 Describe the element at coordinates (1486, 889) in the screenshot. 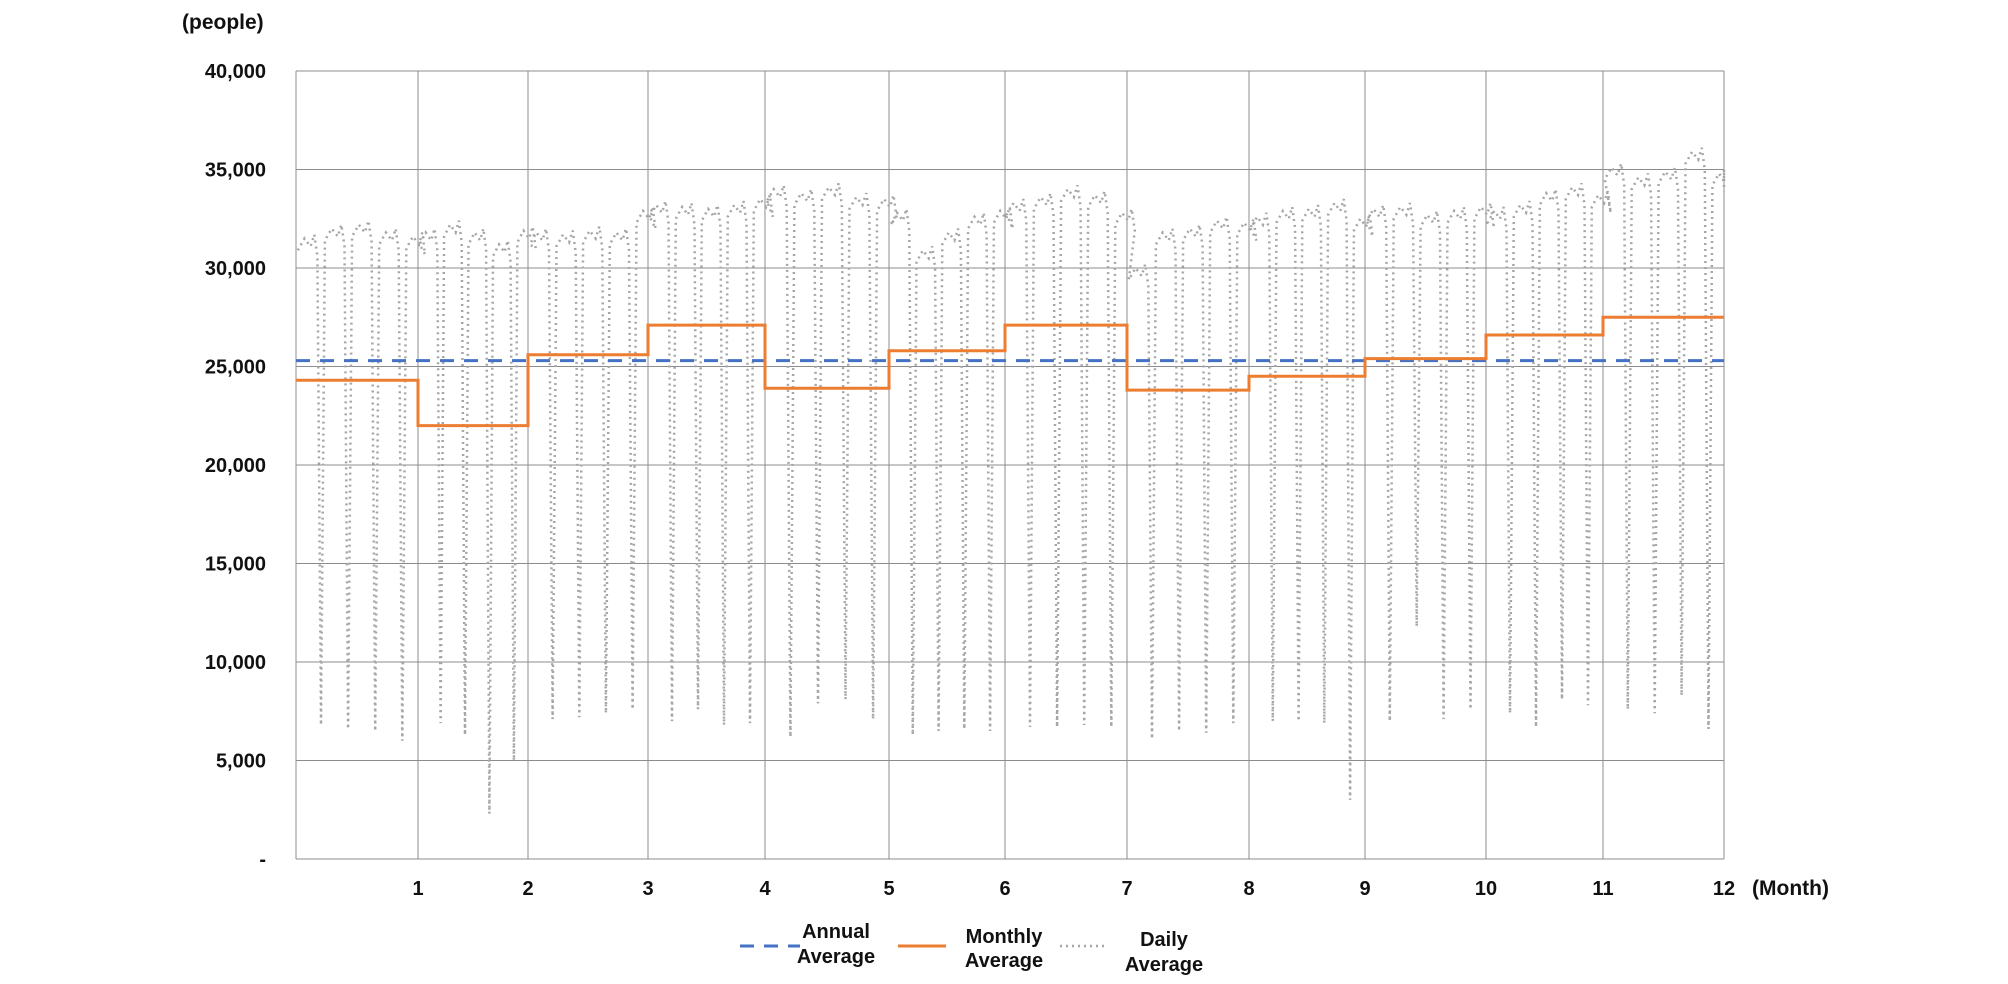

I see `x-tick-label: 10` at that location.